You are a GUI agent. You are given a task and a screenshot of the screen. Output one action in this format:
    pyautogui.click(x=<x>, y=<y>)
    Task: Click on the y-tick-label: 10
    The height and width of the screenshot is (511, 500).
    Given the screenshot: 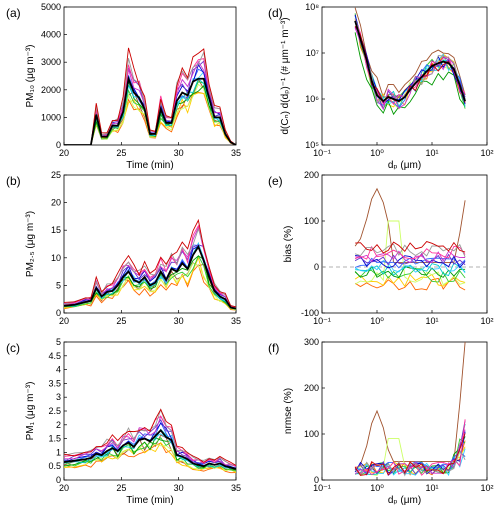 What is the action you would take?
    pyautogui.click(x=56, y=258)
    